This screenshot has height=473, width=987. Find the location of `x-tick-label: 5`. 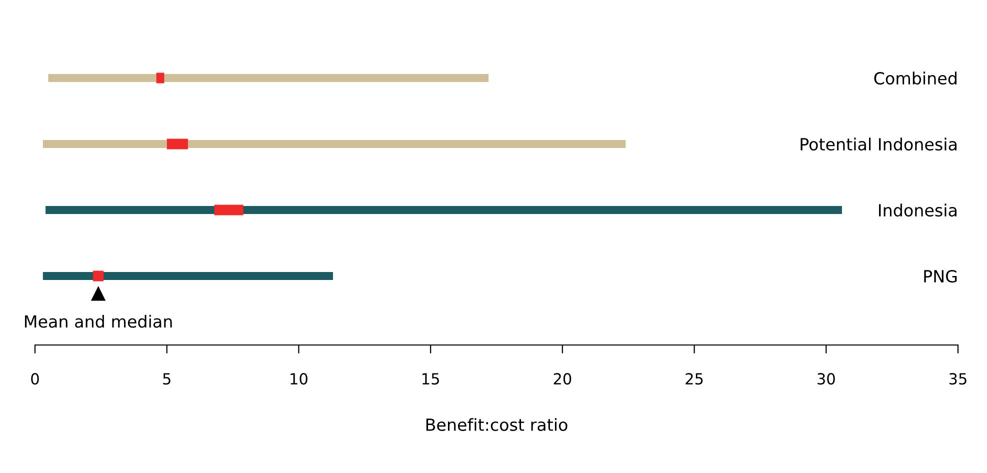

x-tick-label: 5 is located at coordinates (166, 379).